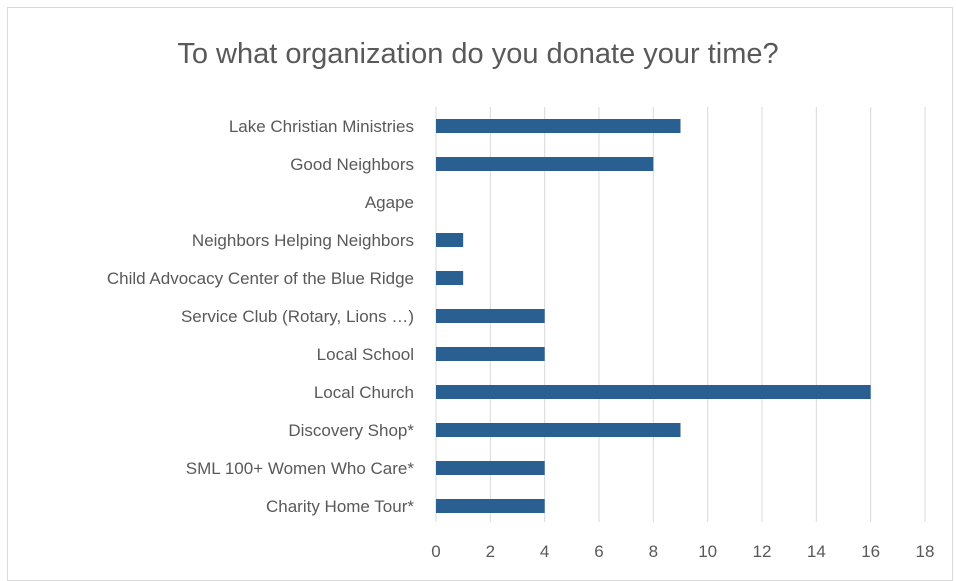 This screenshot has width=956, height=581. Describe the element at coordinates (321, 126) in the screenshot. I see `category-label: Lake Christian Ministries` at that location.